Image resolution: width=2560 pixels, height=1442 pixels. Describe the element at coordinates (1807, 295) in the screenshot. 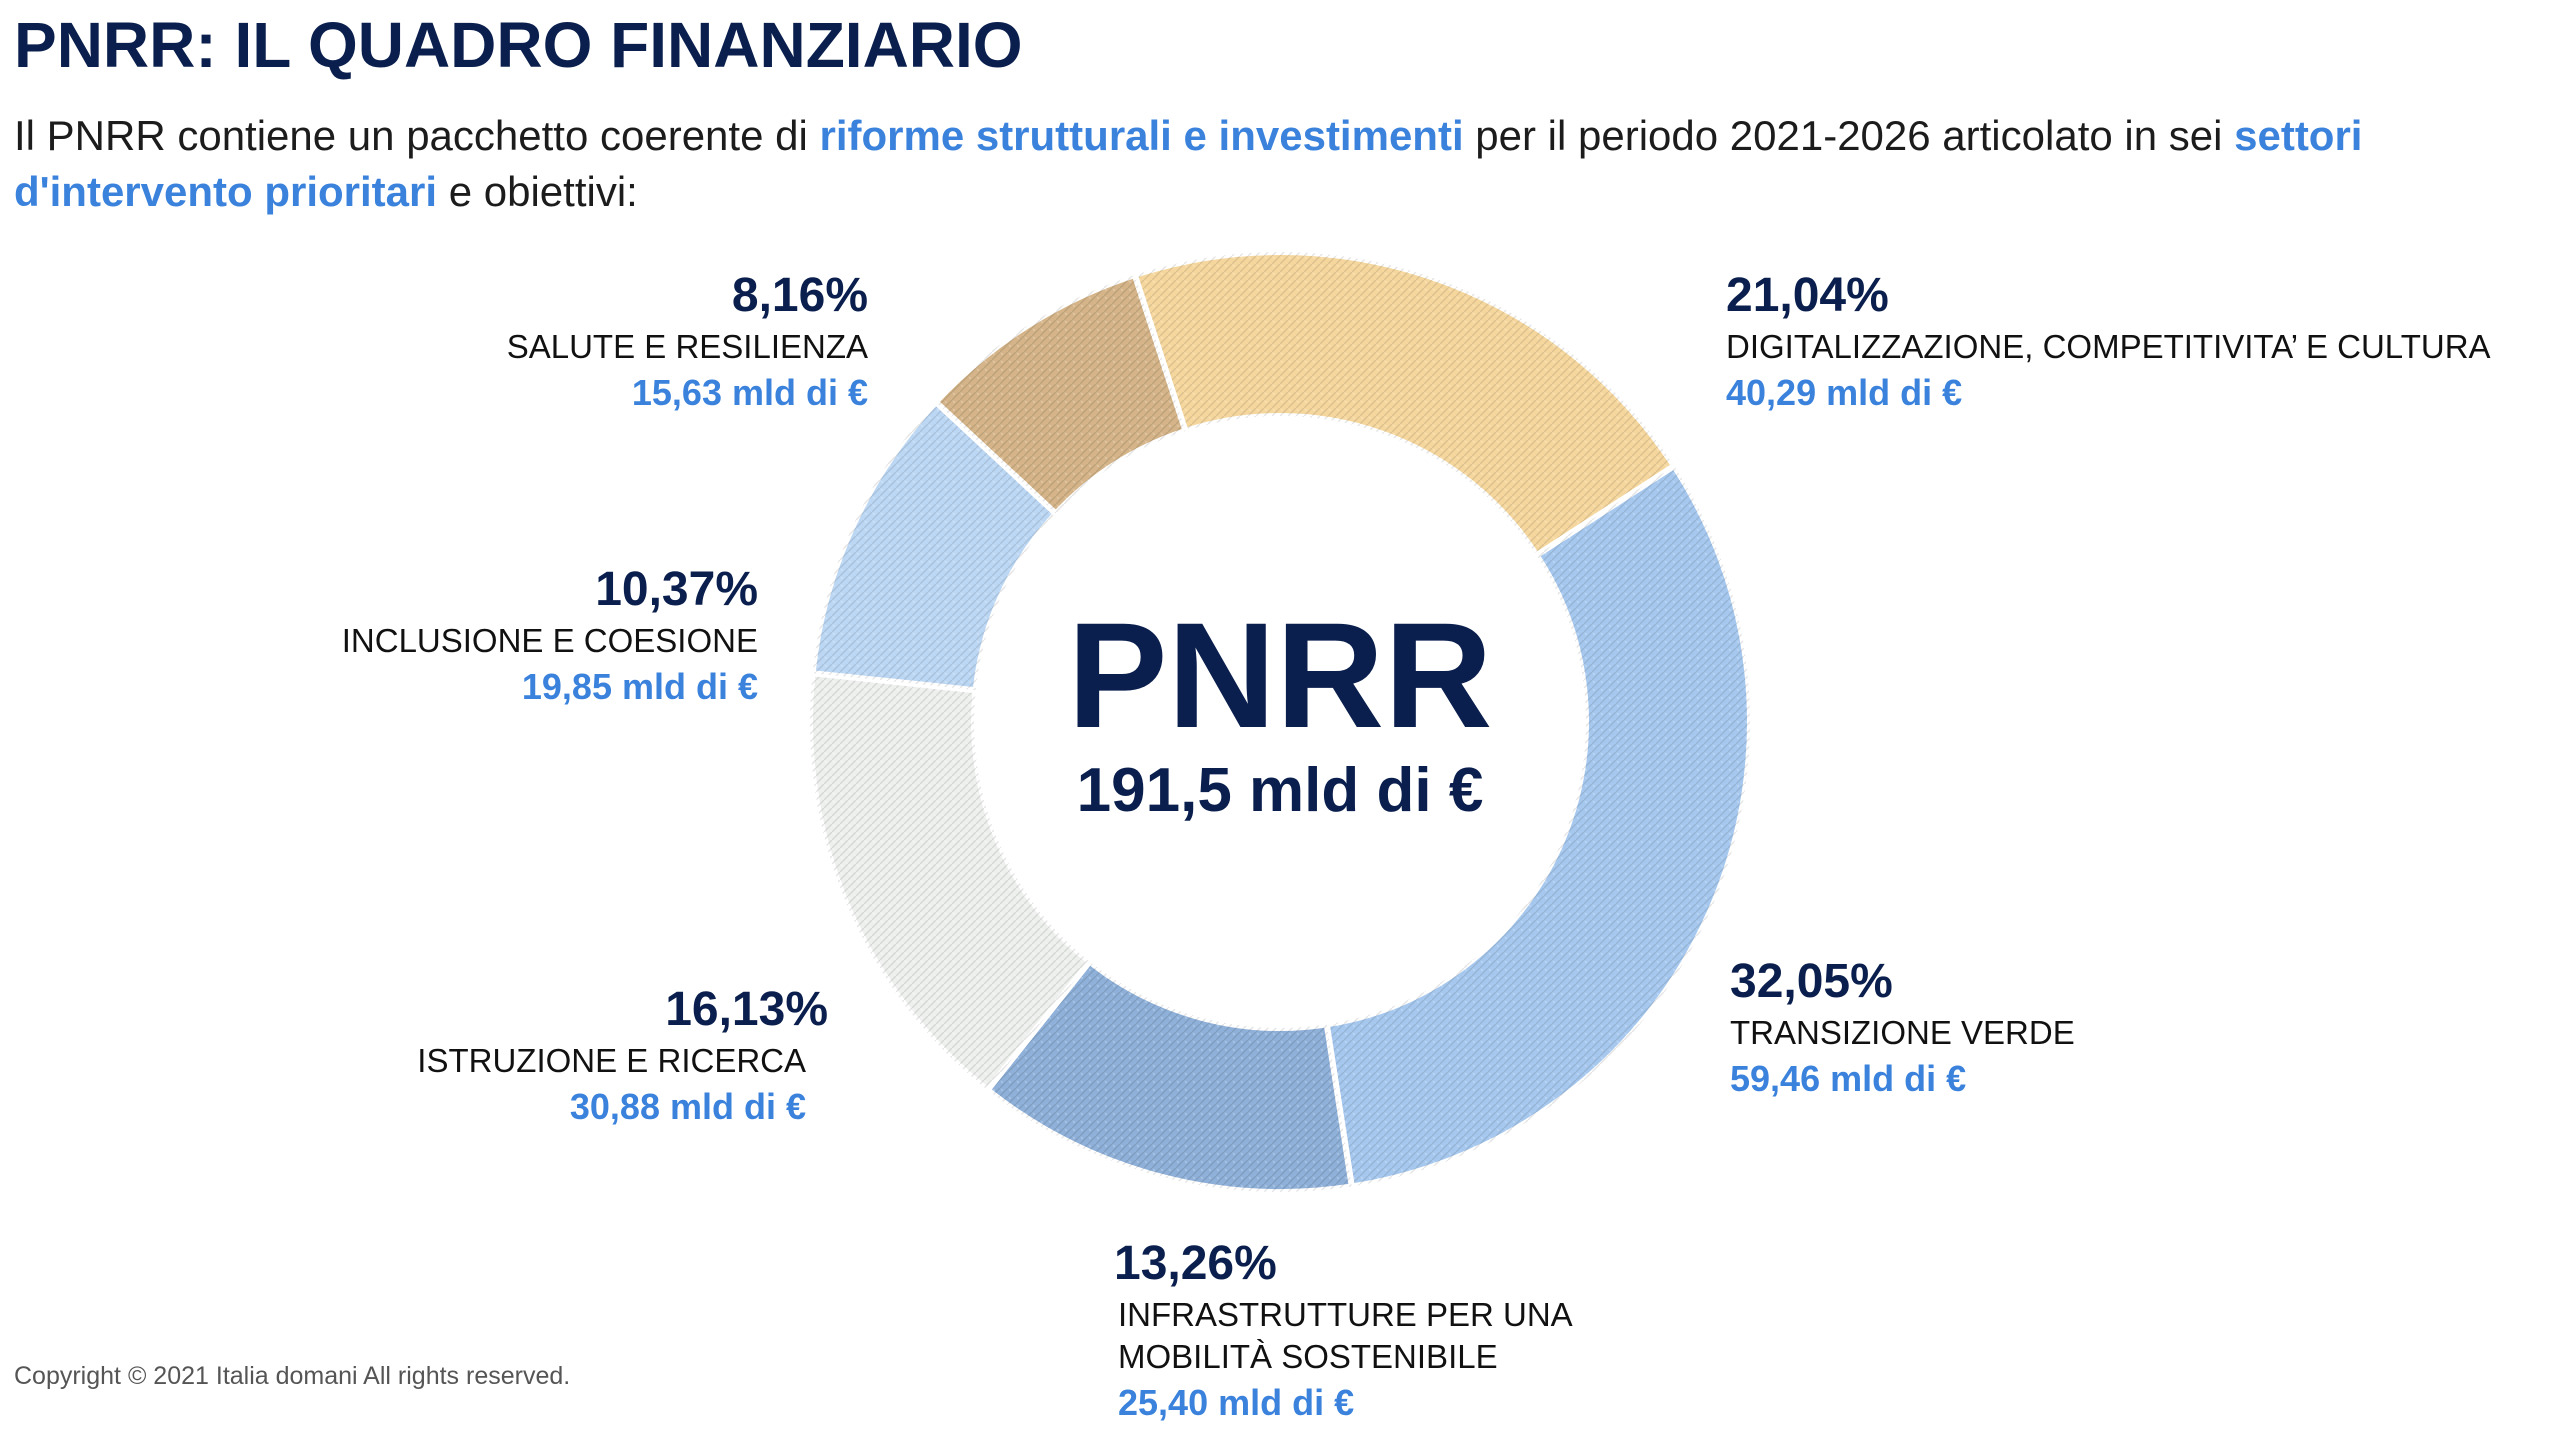

I see `slice-percent: 21,04%` at that location.